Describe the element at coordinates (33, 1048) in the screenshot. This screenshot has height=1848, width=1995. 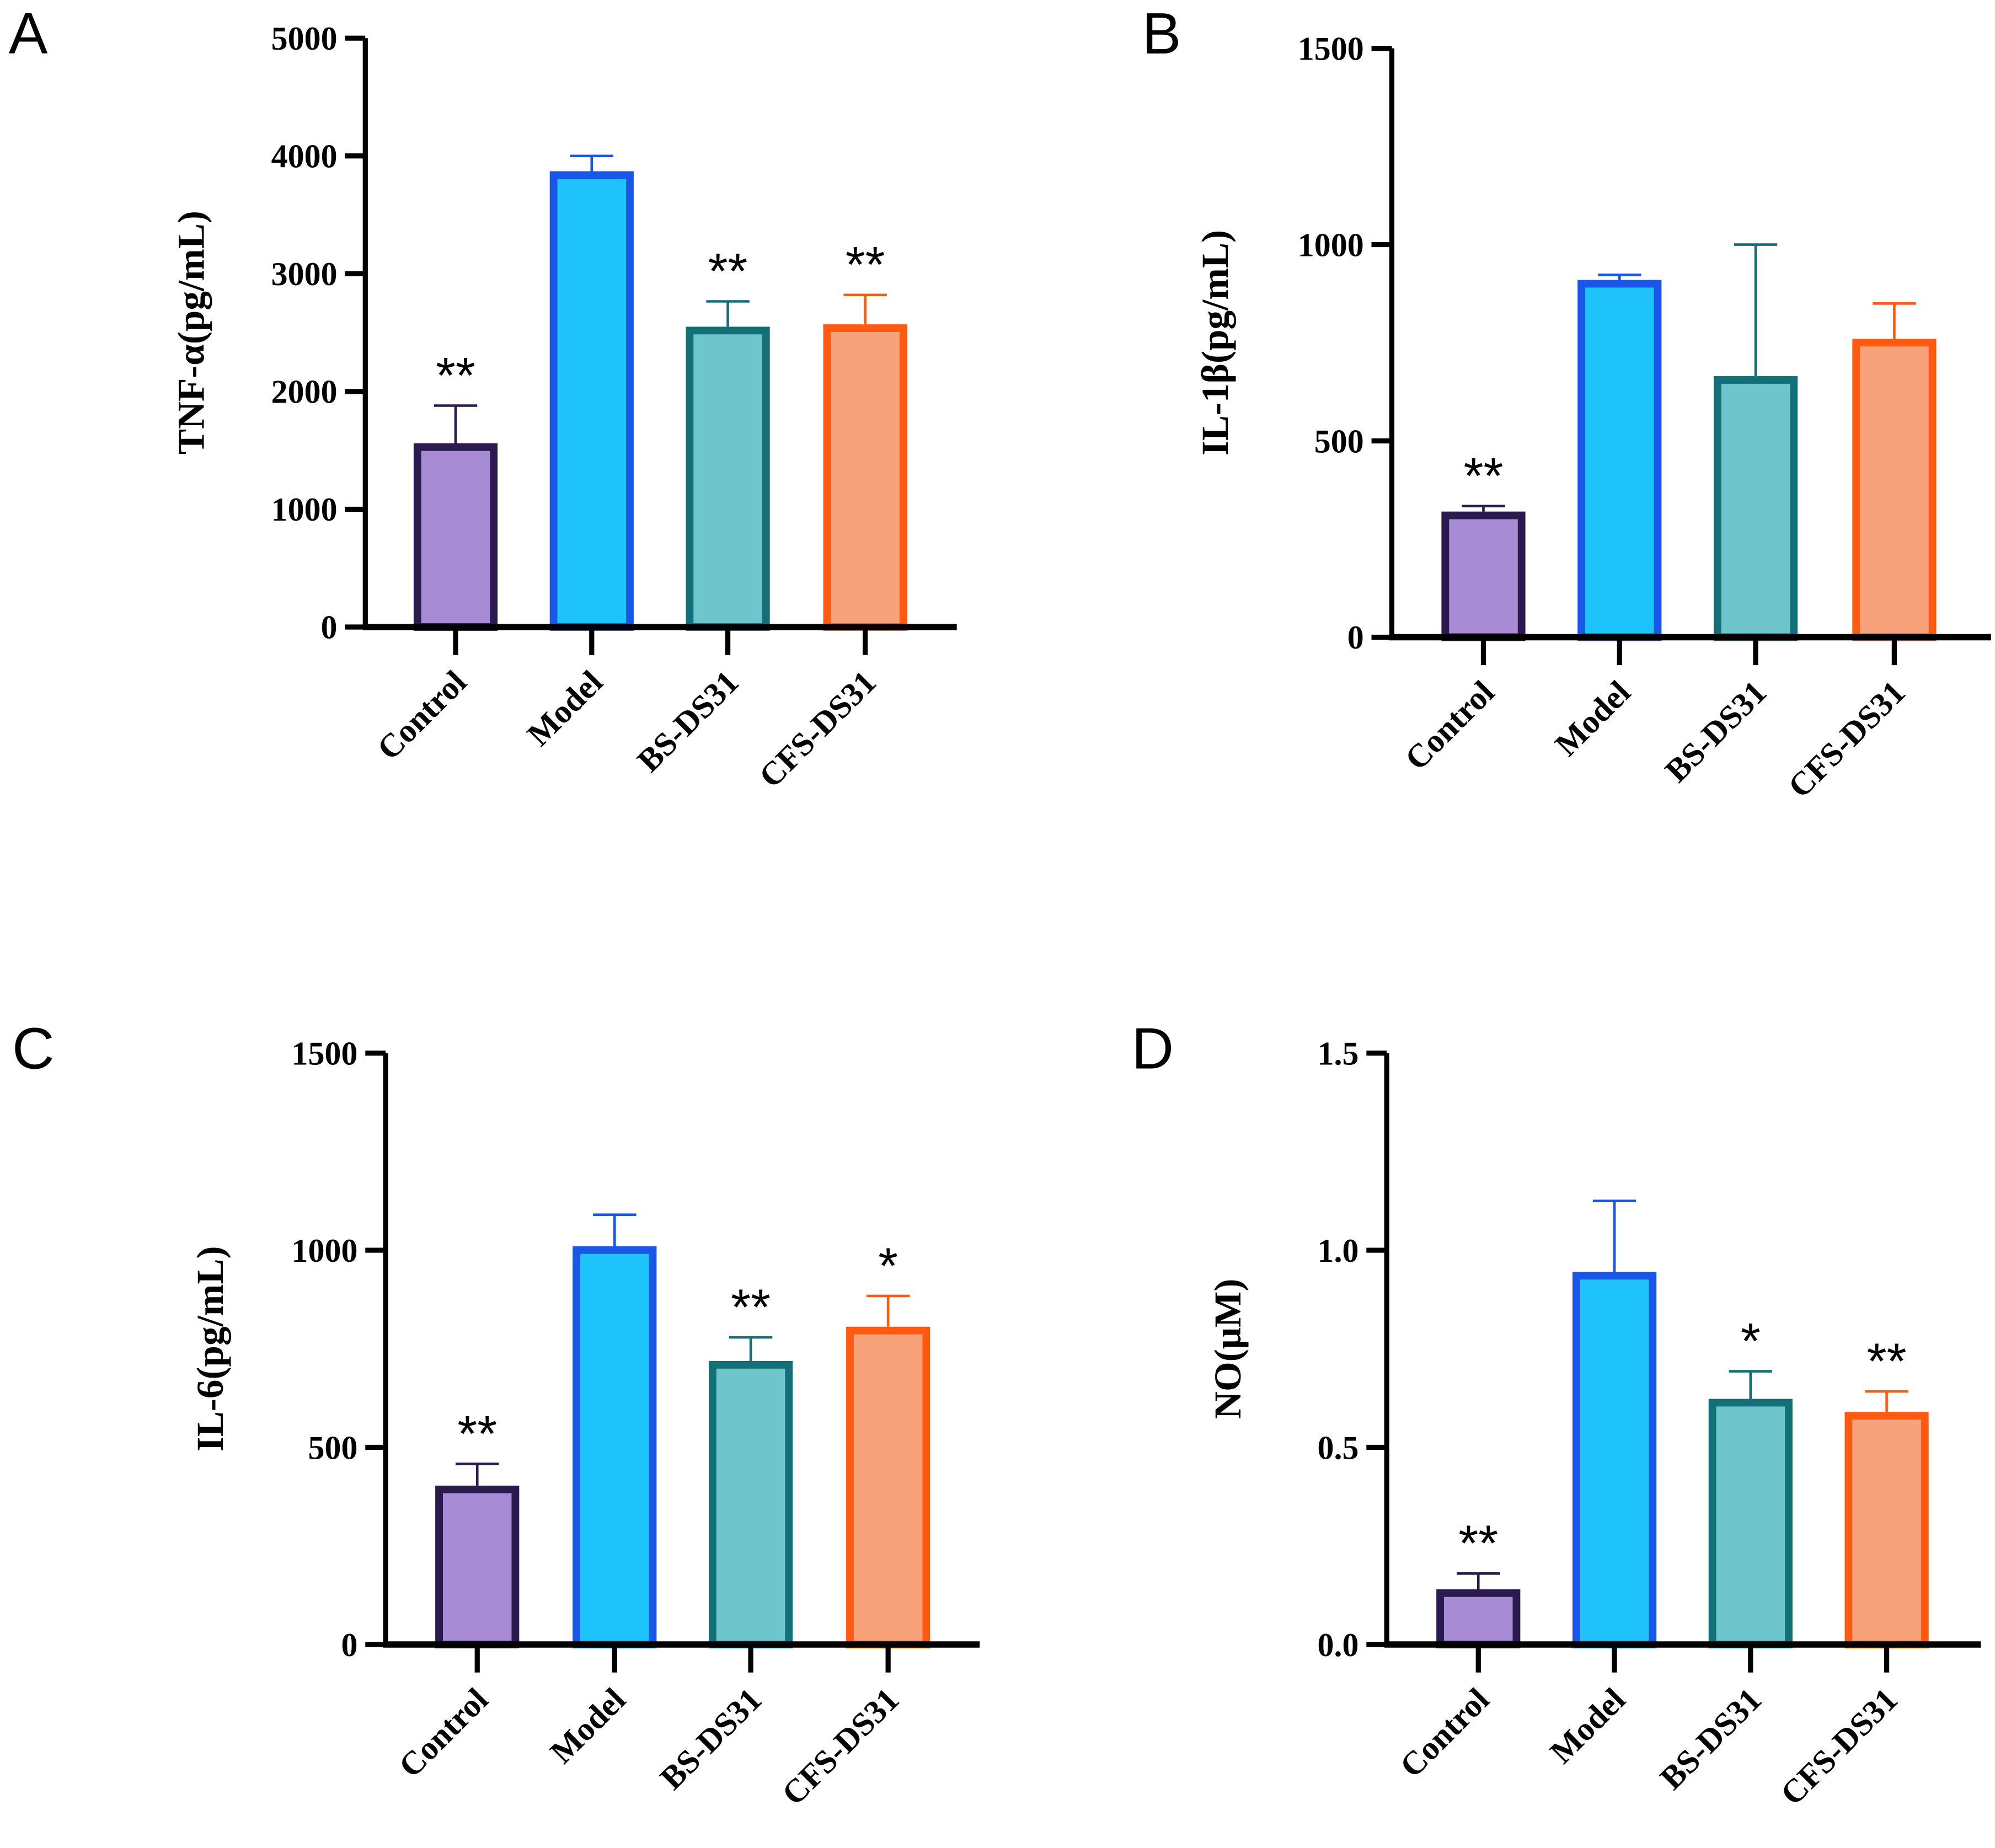
I see `panel-label: C` at that location.